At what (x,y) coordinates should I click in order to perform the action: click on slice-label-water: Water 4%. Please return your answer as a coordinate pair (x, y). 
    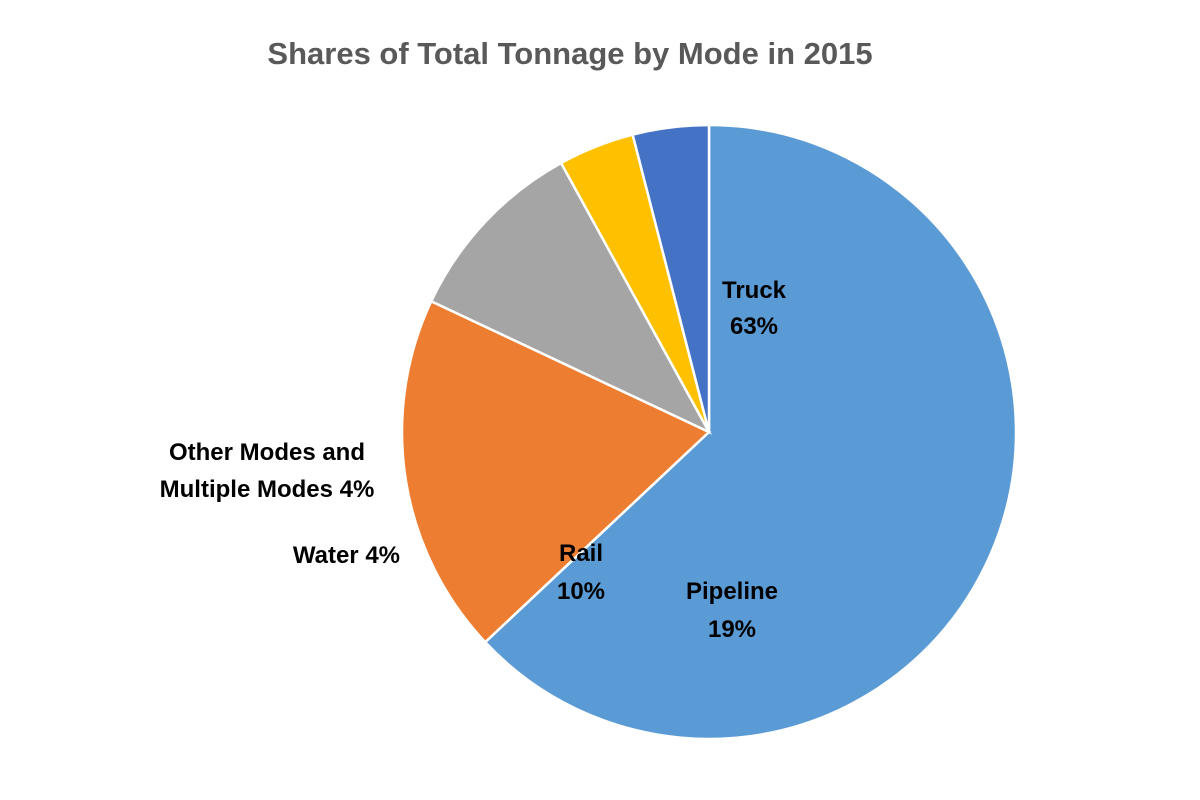
    Looking at the image, I should click on (346, 555).